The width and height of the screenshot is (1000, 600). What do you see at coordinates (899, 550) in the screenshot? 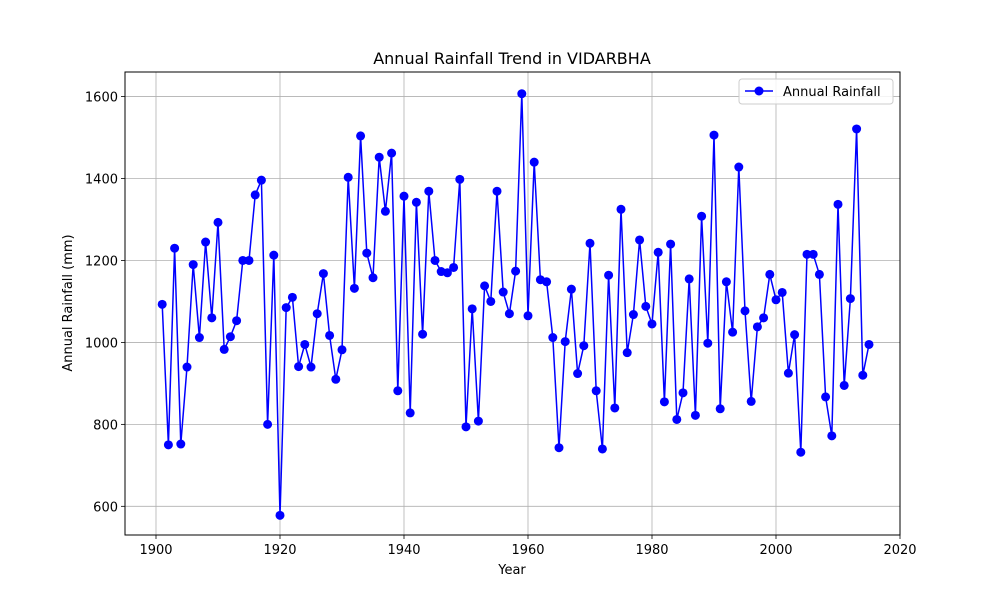
I see `x-tick-label: 2020` at bounding box center [899, 550].